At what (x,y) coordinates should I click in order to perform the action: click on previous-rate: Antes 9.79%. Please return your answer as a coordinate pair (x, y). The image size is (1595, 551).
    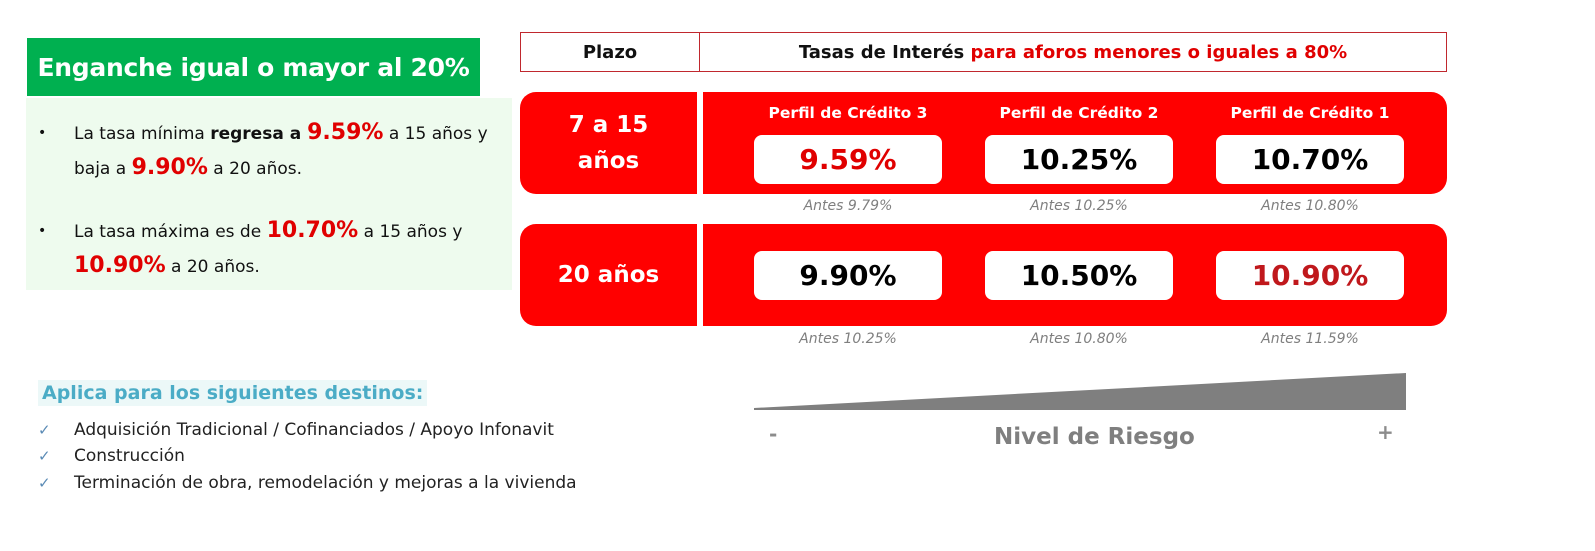
    Looking at the image, I should click on (848, 206).